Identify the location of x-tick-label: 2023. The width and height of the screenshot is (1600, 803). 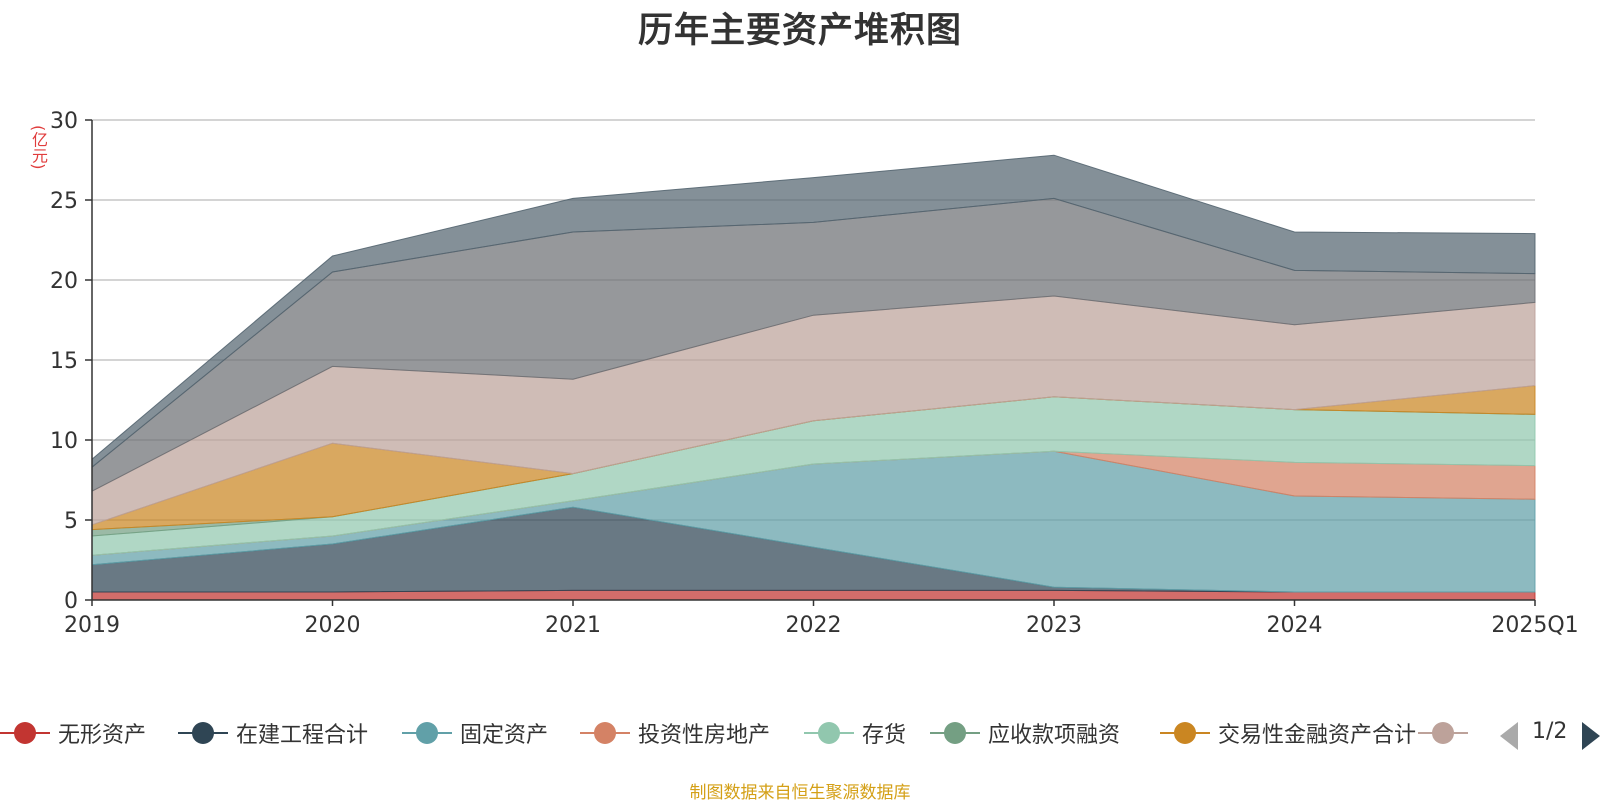
(1054, 625).